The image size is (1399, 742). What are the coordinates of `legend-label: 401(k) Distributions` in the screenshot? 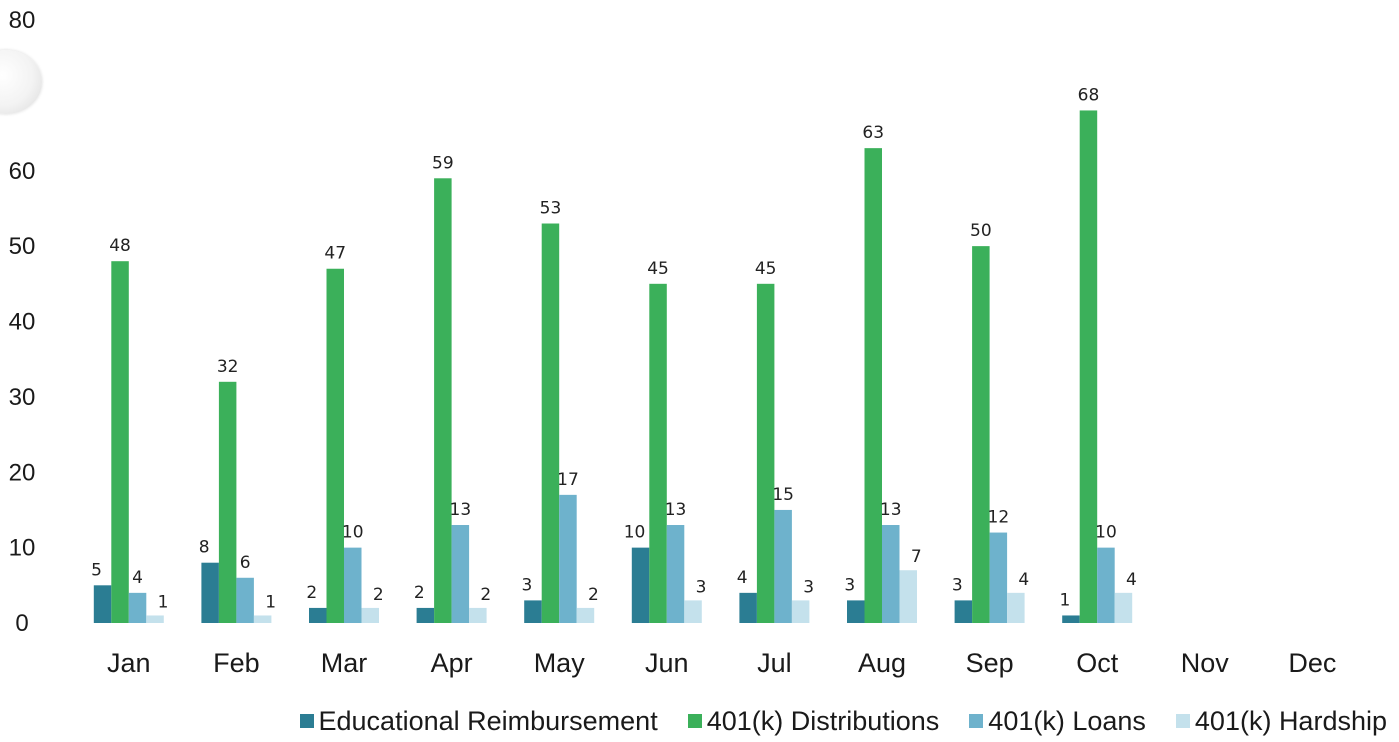 It's located at (823, 720).